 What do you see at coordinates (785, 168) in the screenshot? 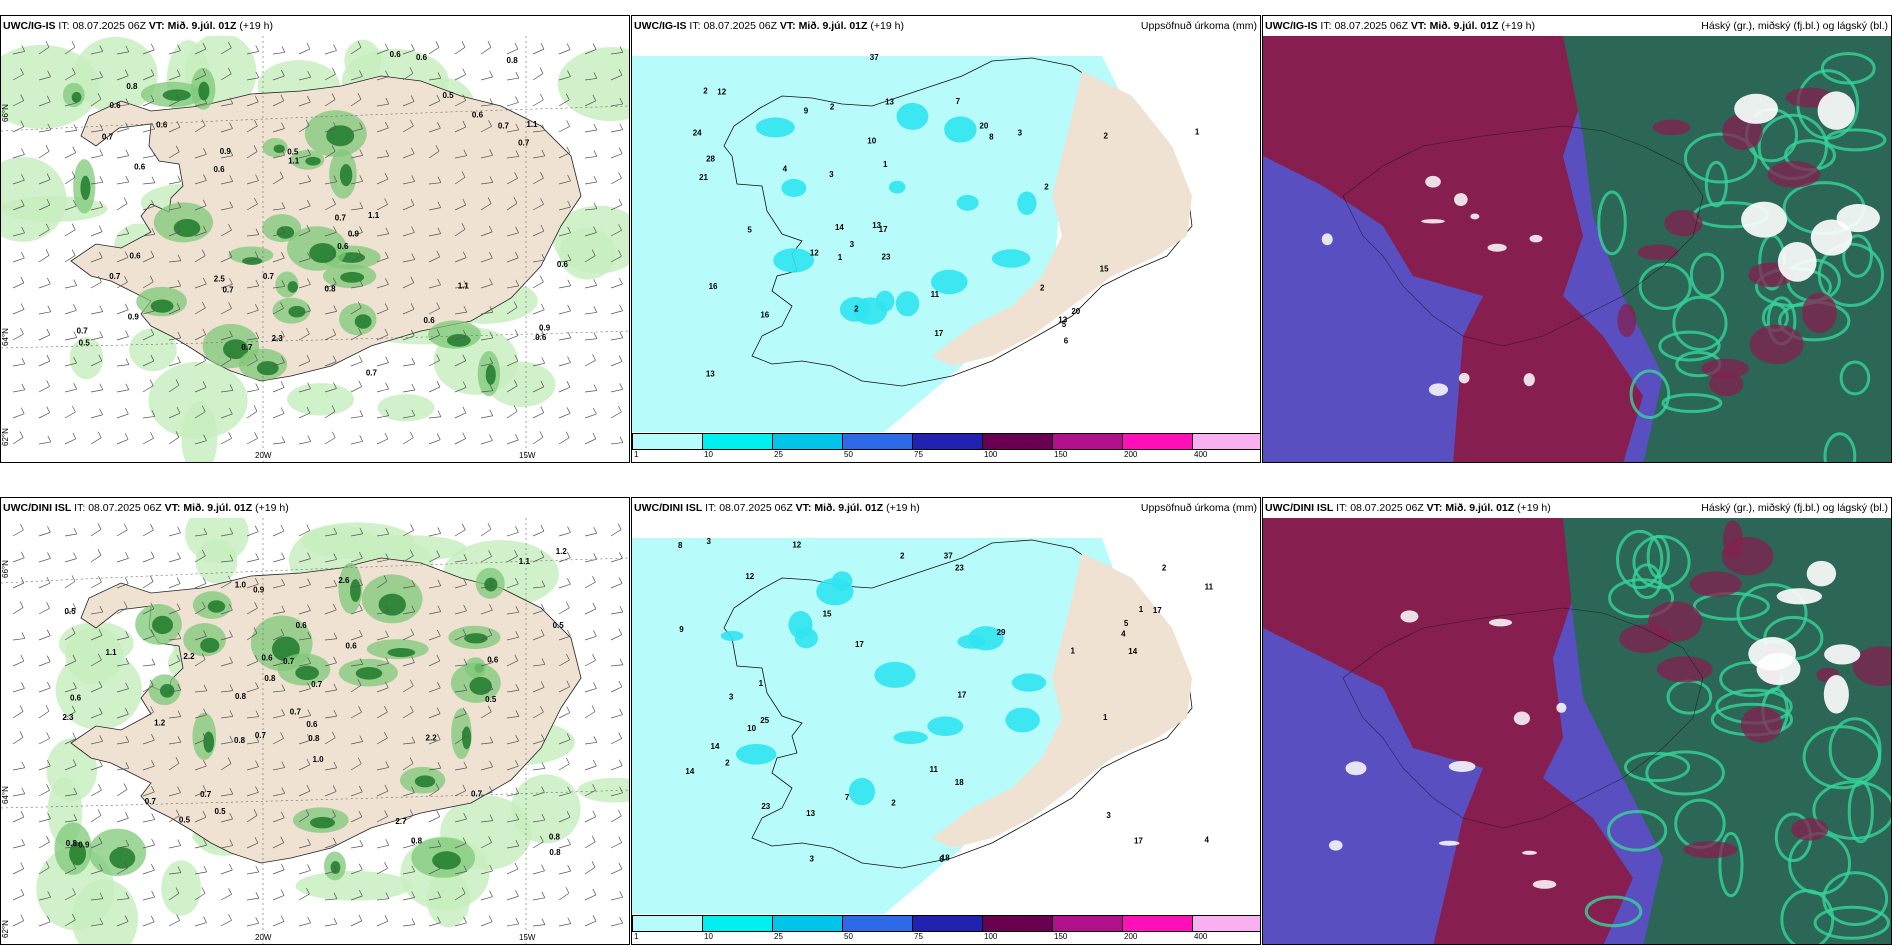
I see `precip-value: 4` at bounding box center [785, 168].